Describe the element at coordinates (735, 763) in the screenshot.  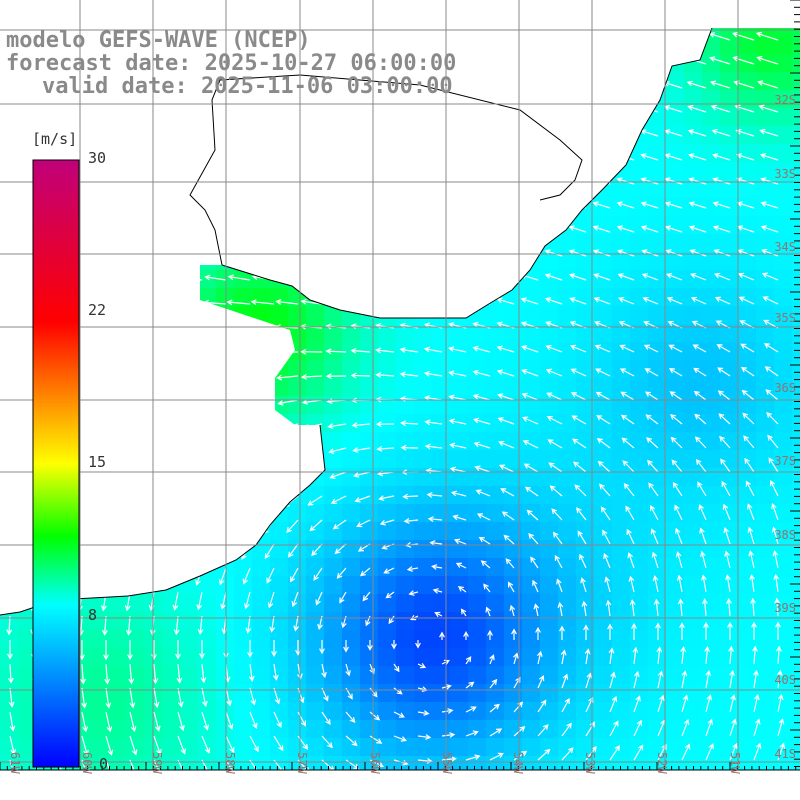
I see `lon-label: 51W` at that location.